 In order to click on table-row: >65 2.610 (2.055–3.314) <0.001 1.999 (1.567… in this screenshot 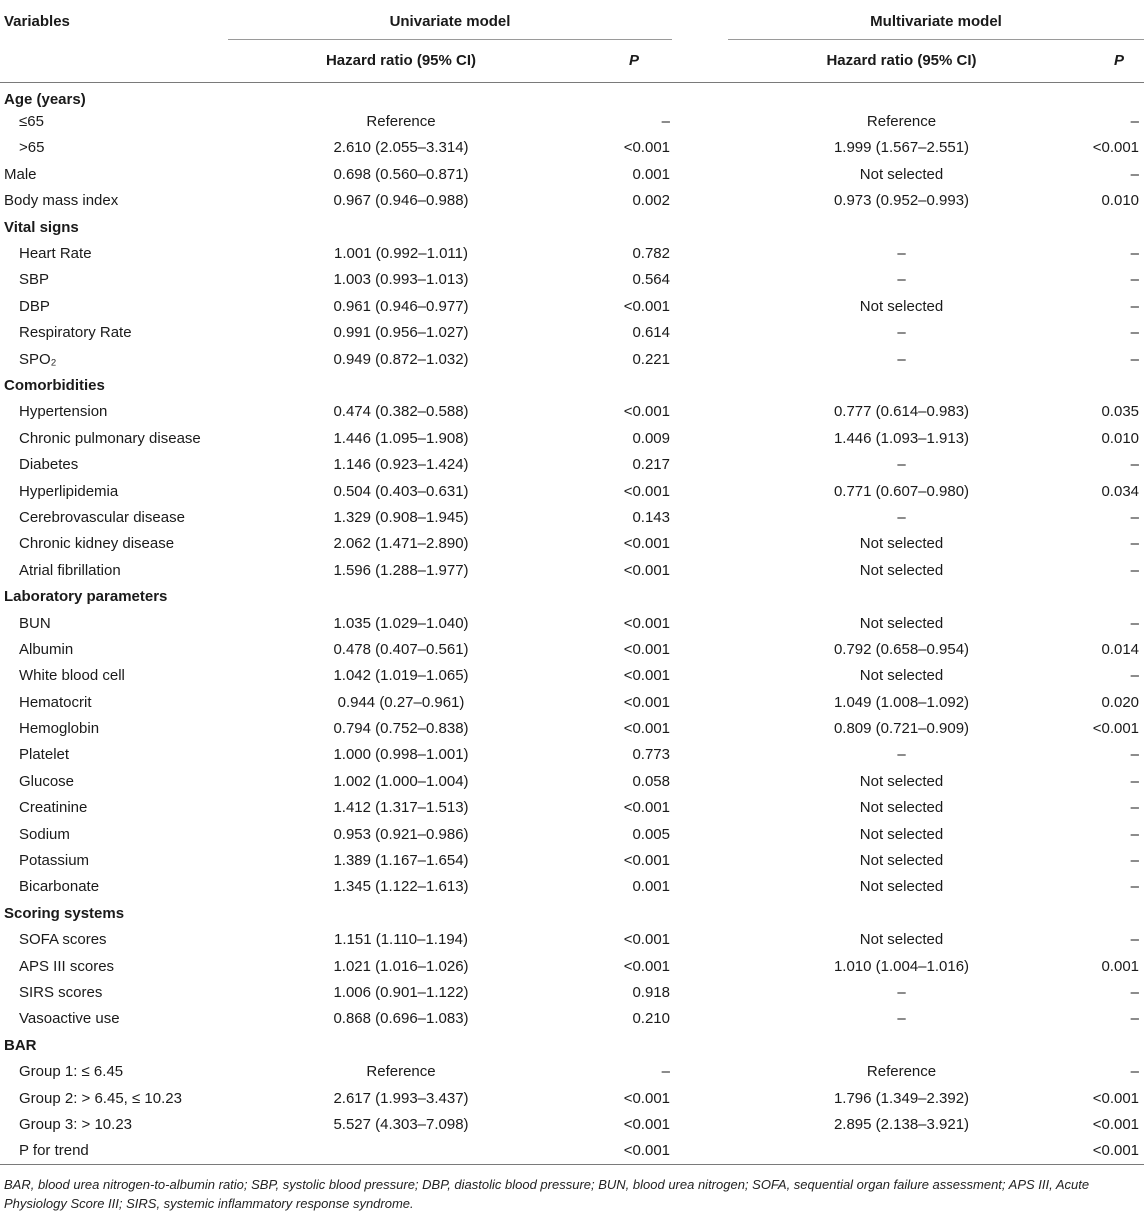, I will do `click(572, 148)`.